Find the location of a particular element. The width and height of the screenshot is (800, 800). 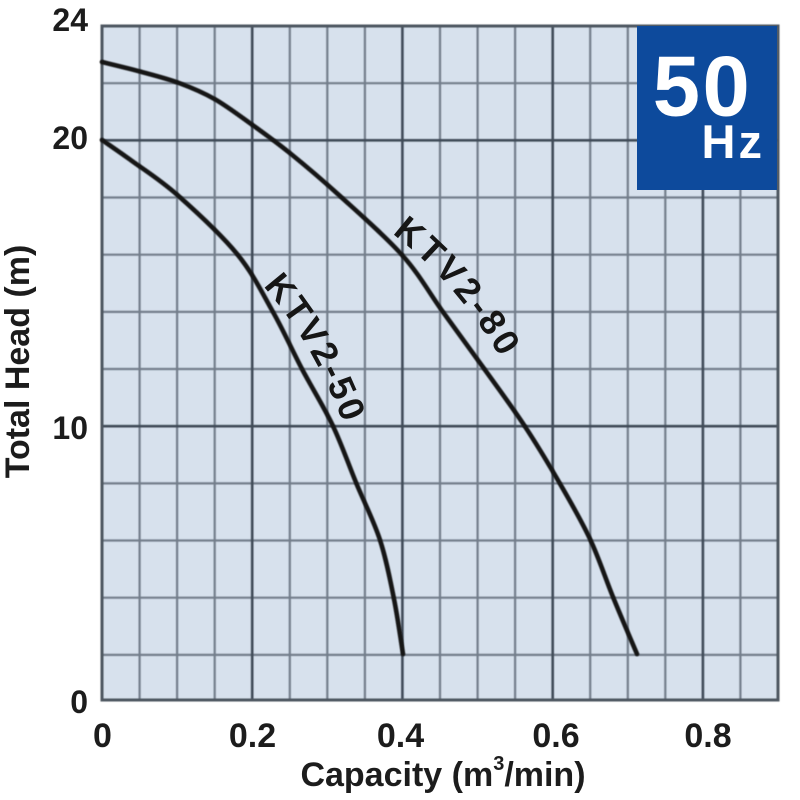

svg-text: 50 is located at coordinates (703, 87).